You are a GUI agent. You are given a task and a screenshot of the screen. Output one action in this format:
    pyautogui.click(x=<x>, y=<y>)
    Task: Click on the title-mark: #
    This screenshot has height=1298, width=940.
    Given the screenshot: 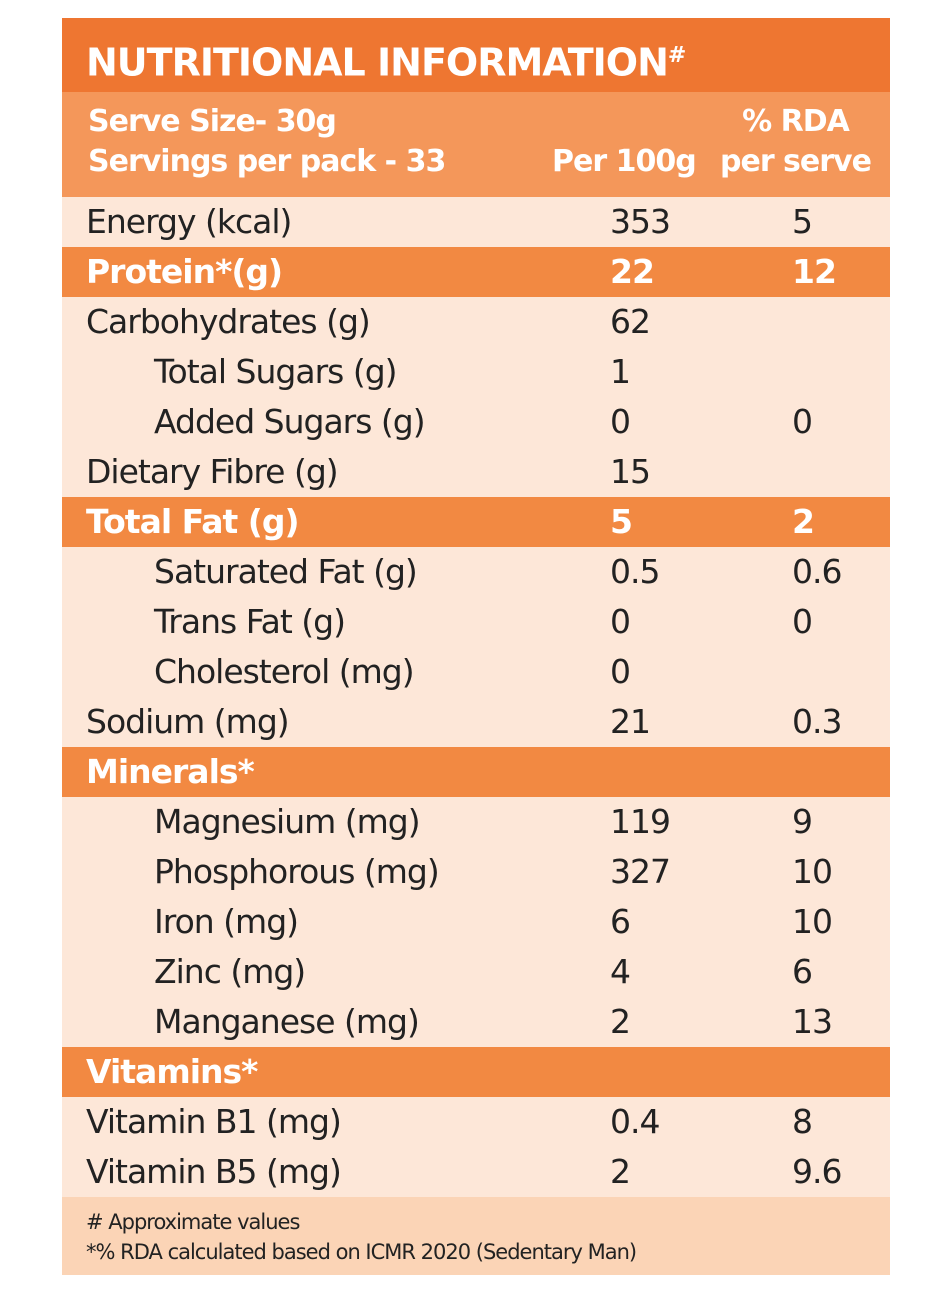 What is the action you would take?
    pyautogui.click(x=676, y=55)
    